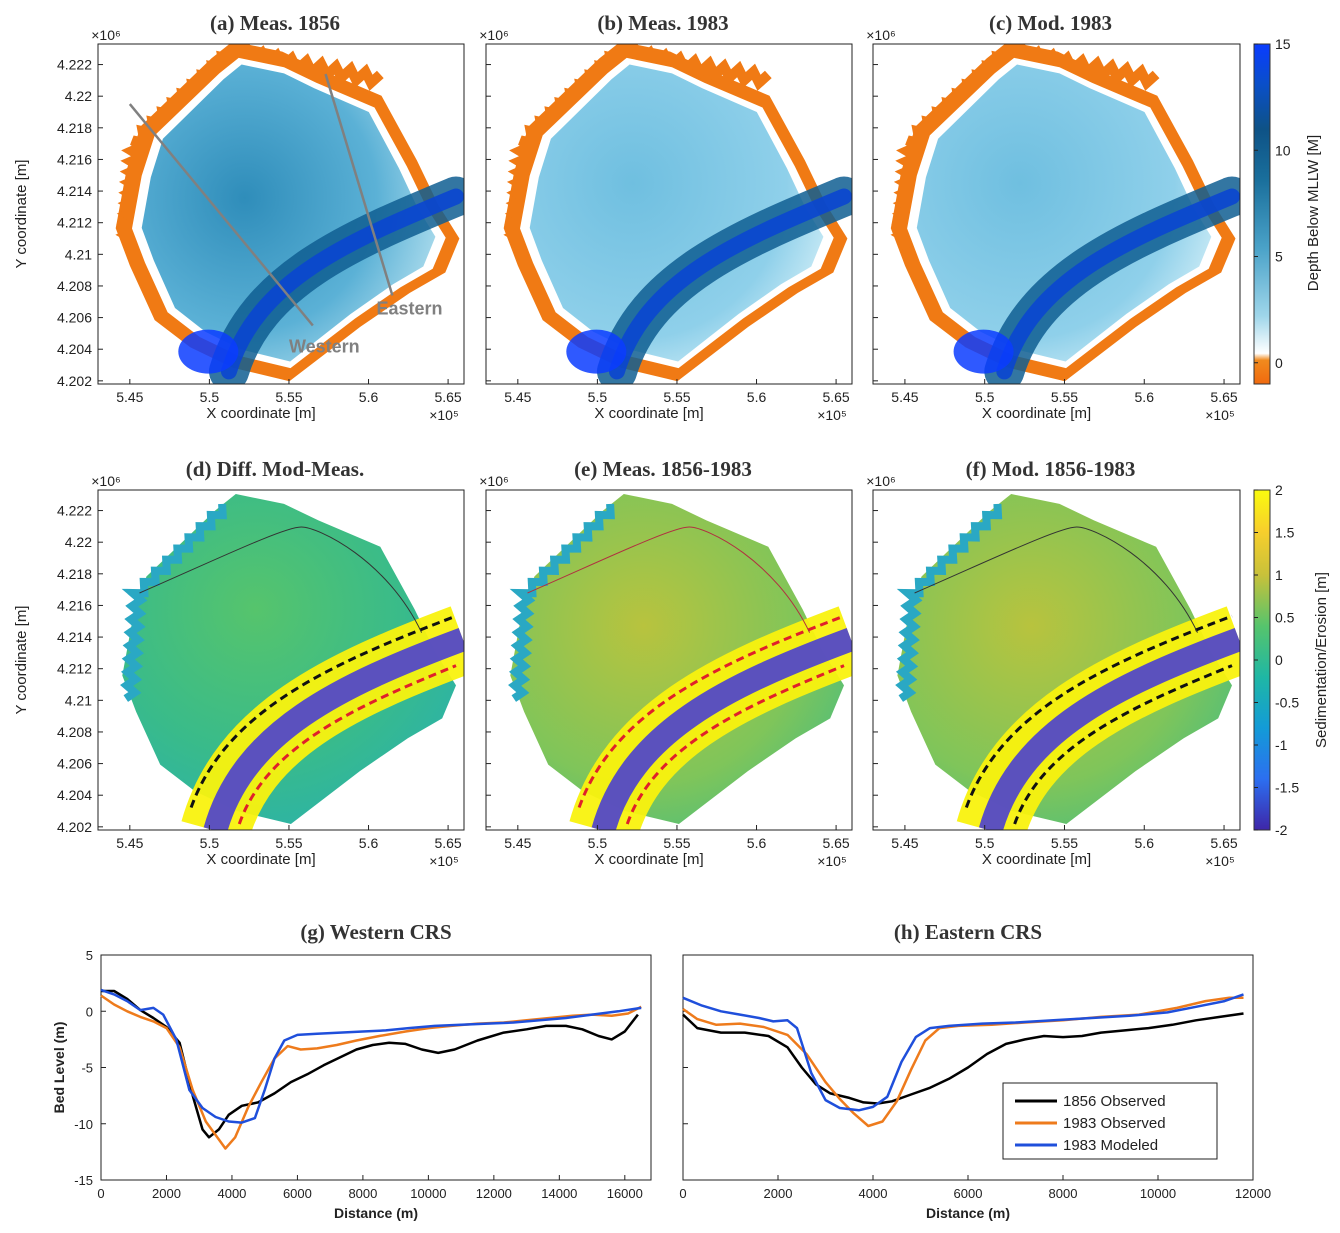 The image size is (1340, 1233). Describe the element at coordinates (275, 469) in the screenshot. I see `panel-title-d: (d) Diff. Mod-Meas.` at that location.